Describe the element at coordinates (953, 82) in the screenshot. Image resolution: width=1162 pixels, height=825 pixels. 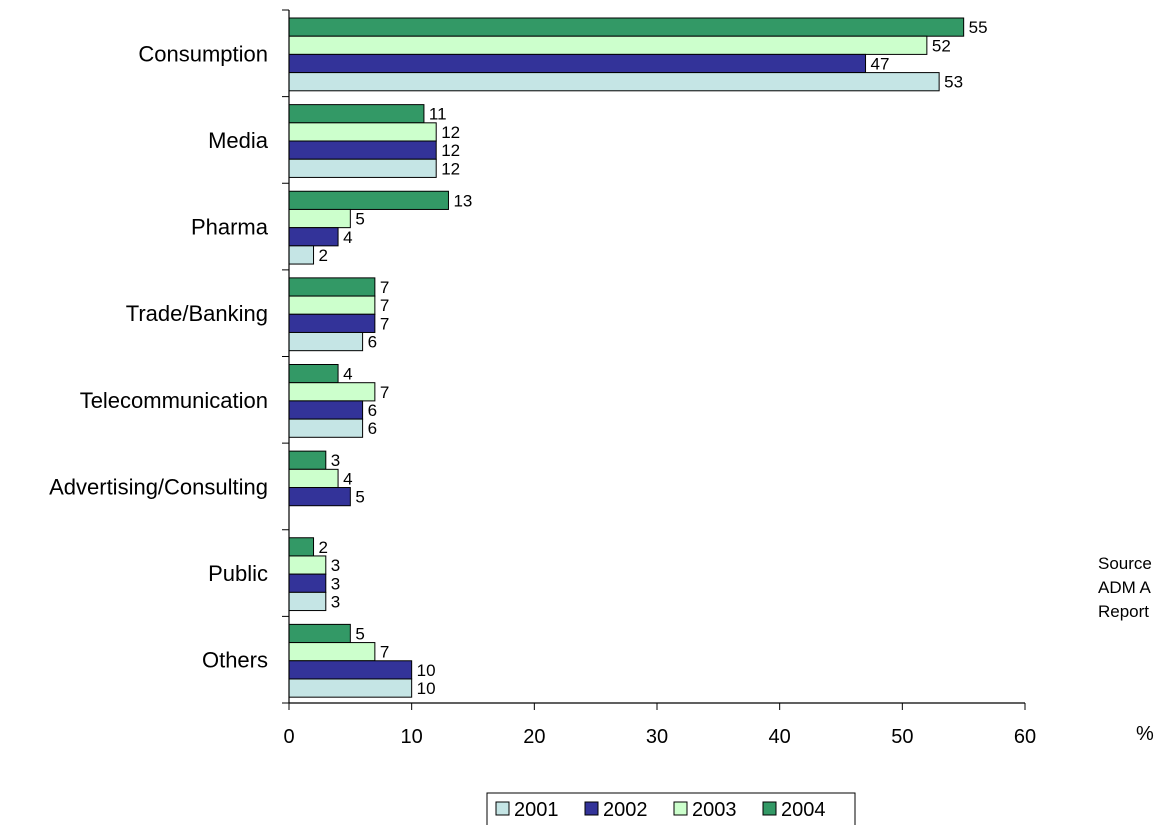
I see `data-label: 53` at that location.